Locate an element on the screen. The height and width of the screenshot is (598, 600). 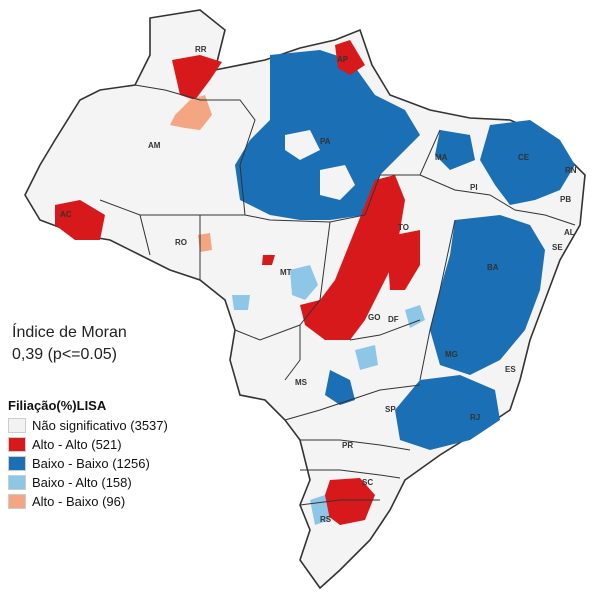
state-label-ac: AC is located at coordinates (66, 214).